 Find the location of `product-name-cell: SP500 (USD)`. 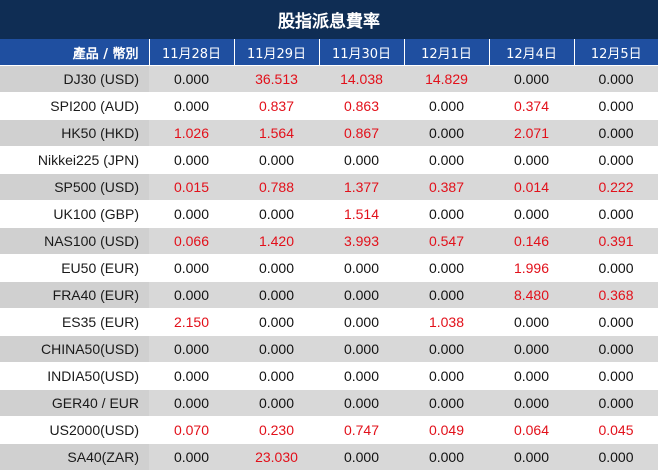

product-name-cell: SP500 (USD) is located at coordinates (74, 187).